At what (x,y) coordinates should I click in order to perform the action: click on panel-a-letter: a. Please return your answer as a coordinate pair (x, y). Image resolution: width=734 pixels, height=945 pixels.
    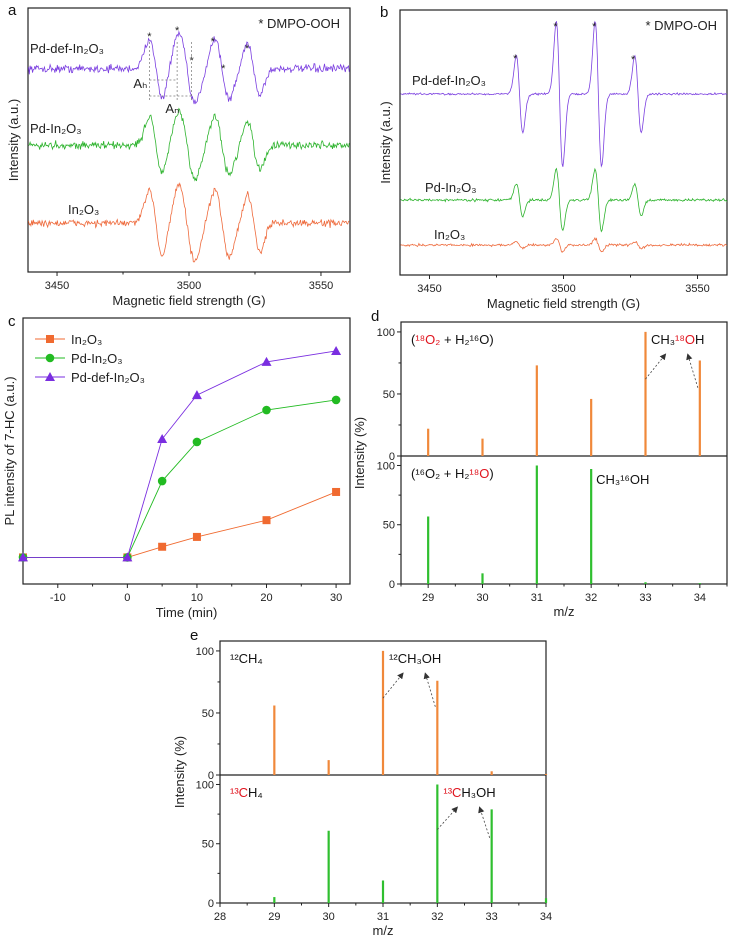
    Looking at the image, I should click on (12, 10).